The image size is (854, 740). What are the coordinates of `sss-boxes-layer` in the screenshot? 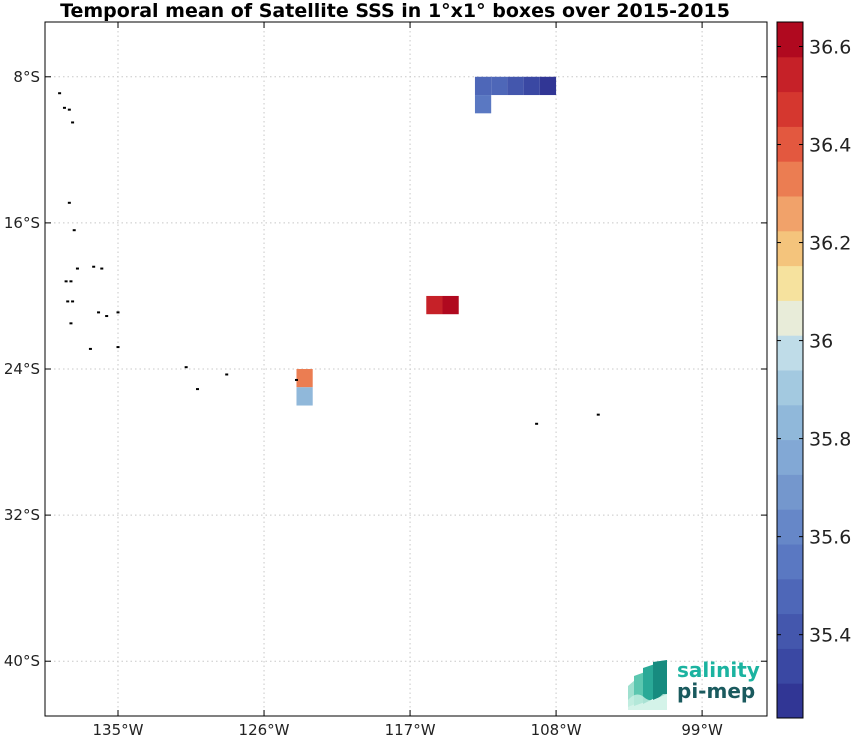 It's located at (426, 241).